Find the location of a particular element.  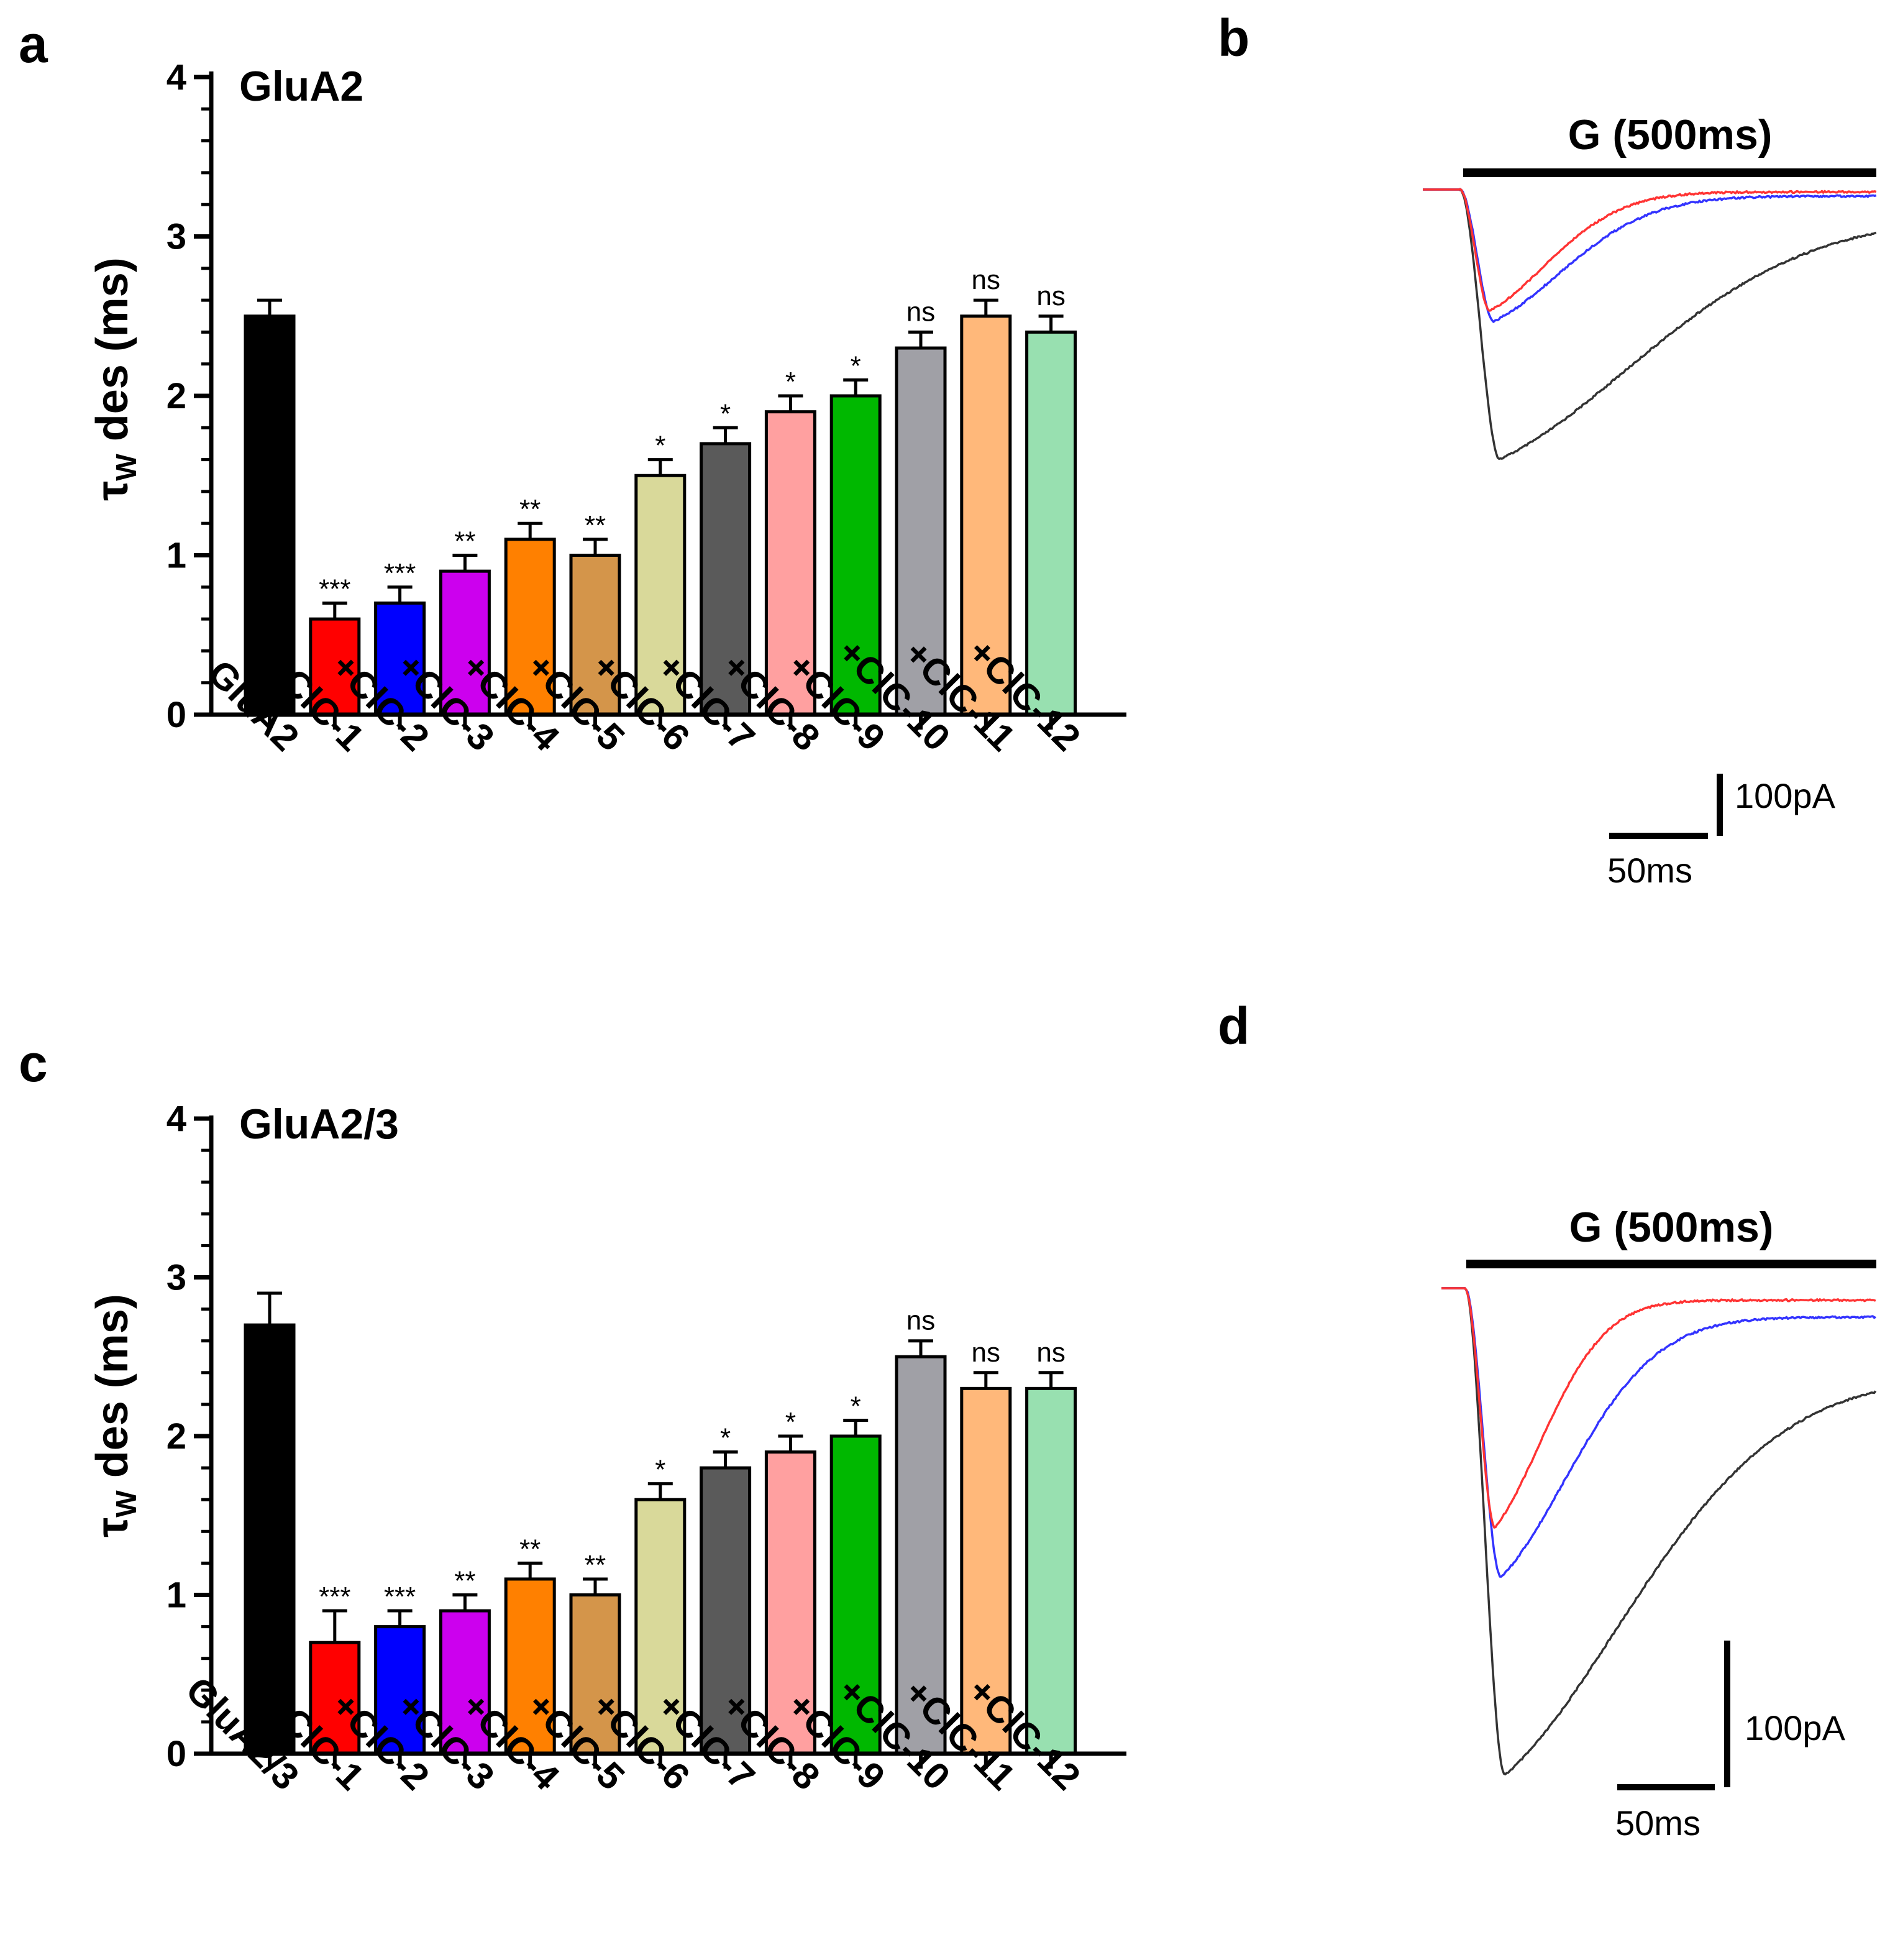

current-traces-b: G (500ms) 100pA 50ms is located at coordinates (1650, 500).